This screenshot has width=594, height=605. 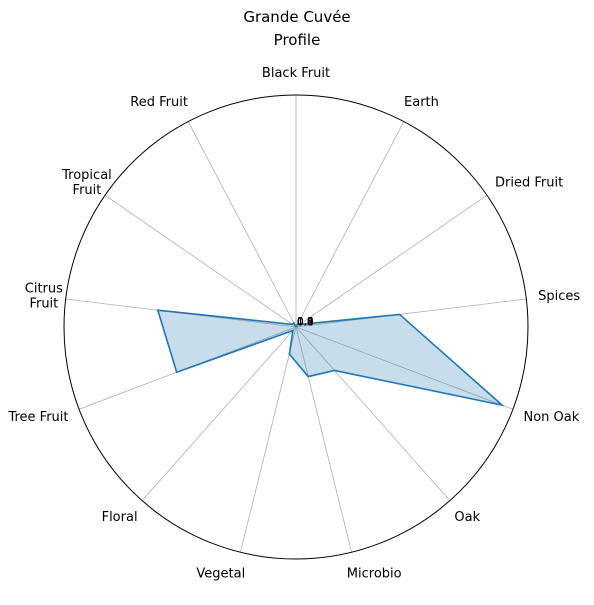 I want to click on radial-tick-label: 0.4, so click(x=305, y=323).